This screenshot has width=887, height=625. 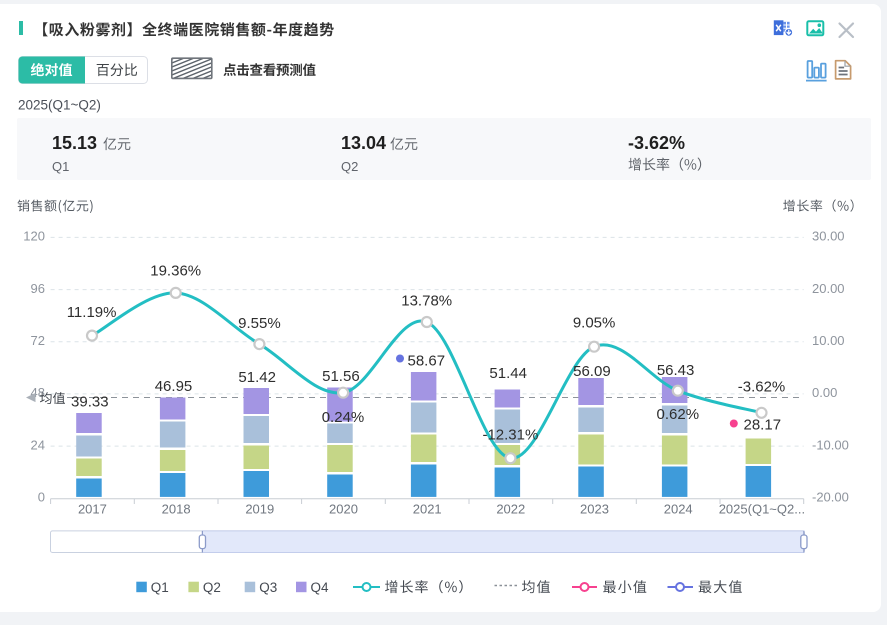 What do you see at coordinates (763, 425) in the screenshot?
I see `svg-text: 28.17` at bounding box center [763, 425].